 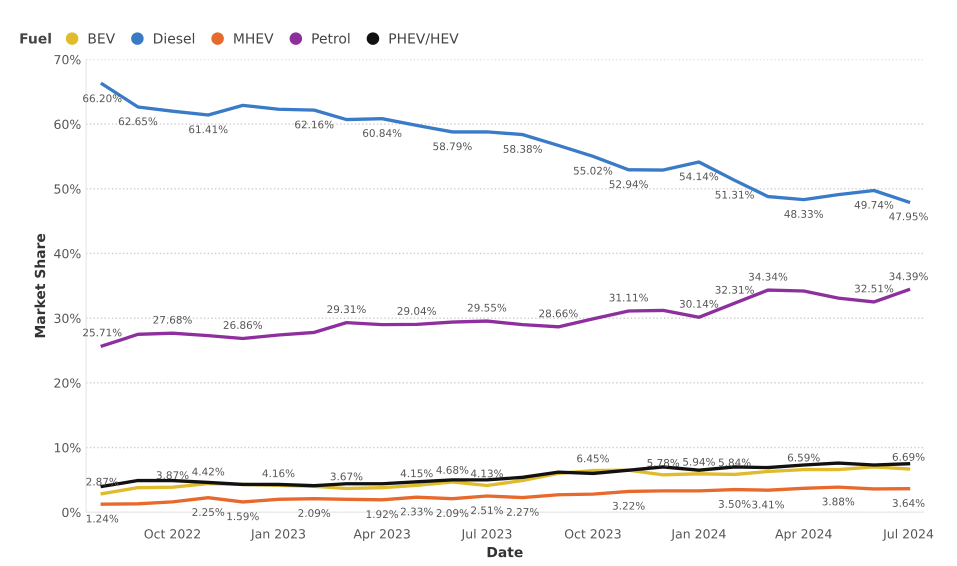 I want to click on legend-title: Fuel, so click(x=35, y=38).